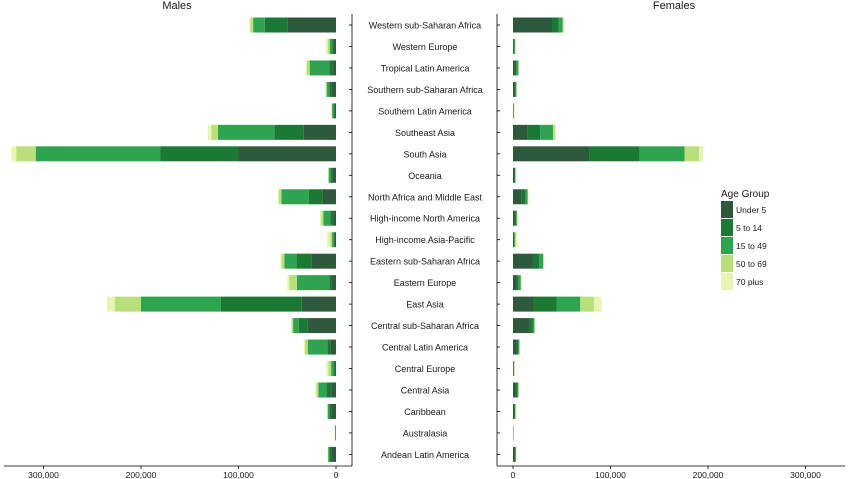 Image resolution: width=850 pixels, height=479 pixels. Describe the element at coordinates (425, 283) in the screenshot. I see `category-label: Eastern Europe` at that location.